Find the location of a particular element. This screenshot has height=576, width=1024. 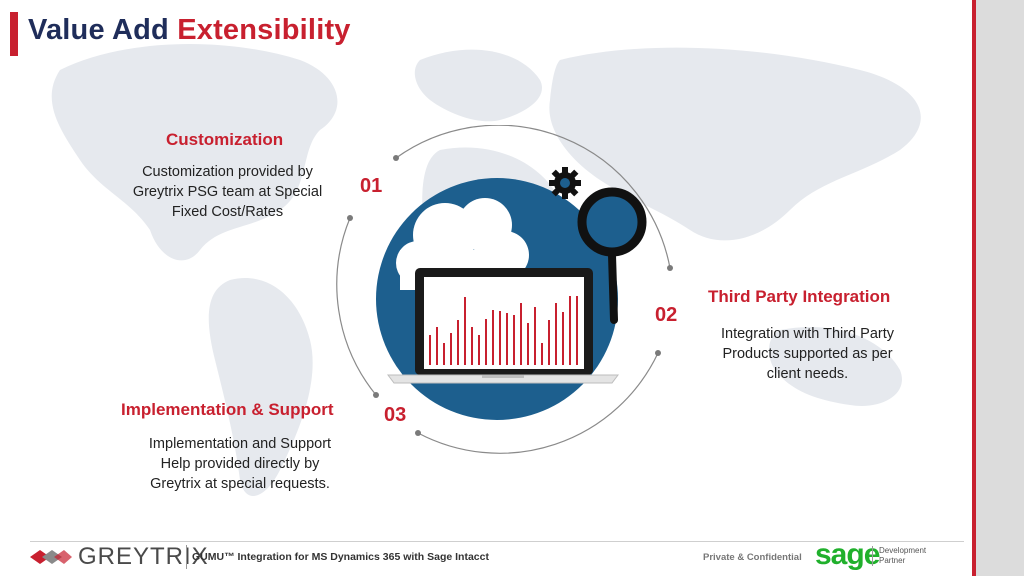

footer-divider is located at coordinates (497, 541).